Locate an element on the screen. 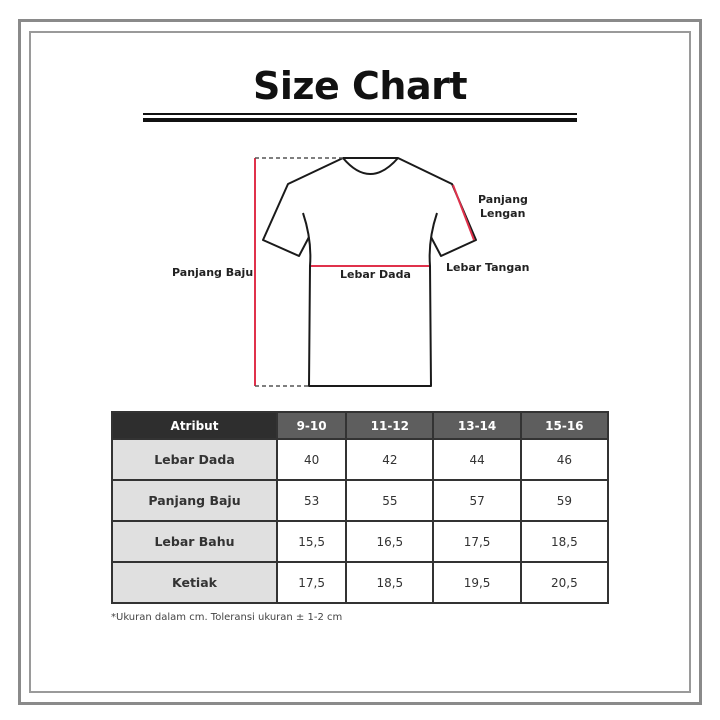  label-panjang-baju: Panjang Baju is located at coordinates (213, 272).